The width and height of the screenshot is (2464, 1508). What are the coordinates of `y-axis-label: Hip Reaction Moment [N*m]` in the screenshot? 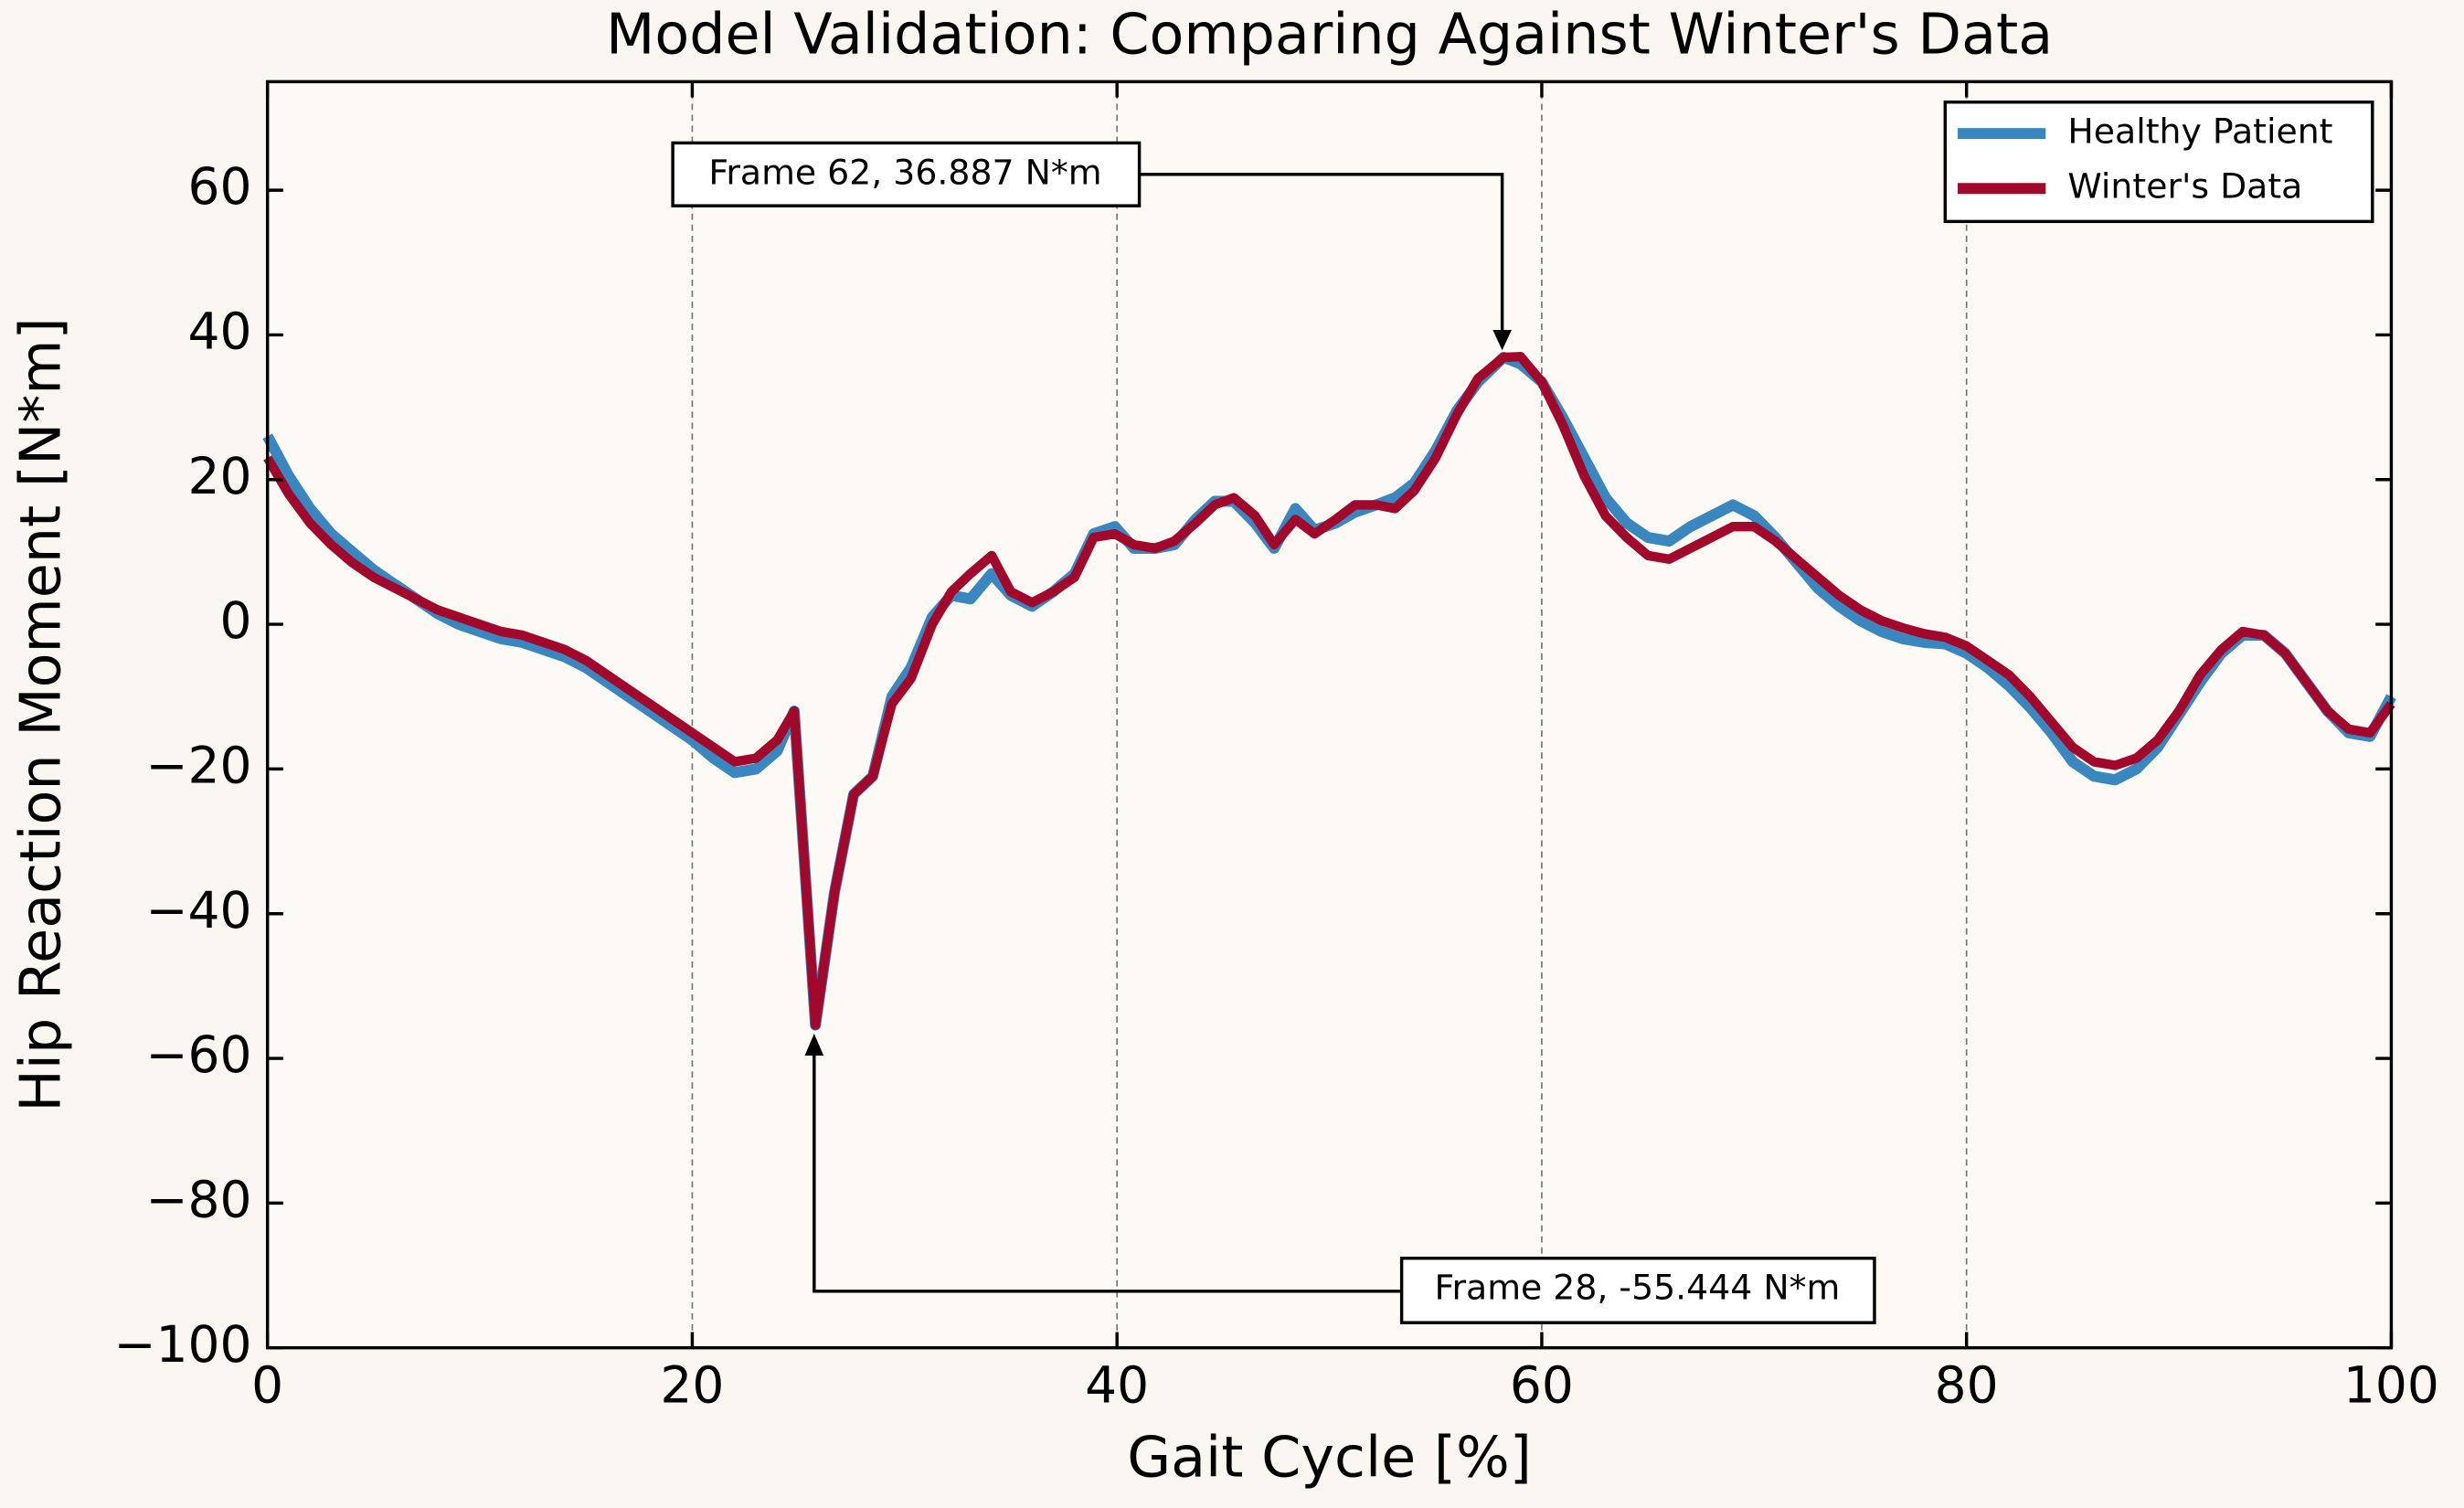 It's located at (41, 714).